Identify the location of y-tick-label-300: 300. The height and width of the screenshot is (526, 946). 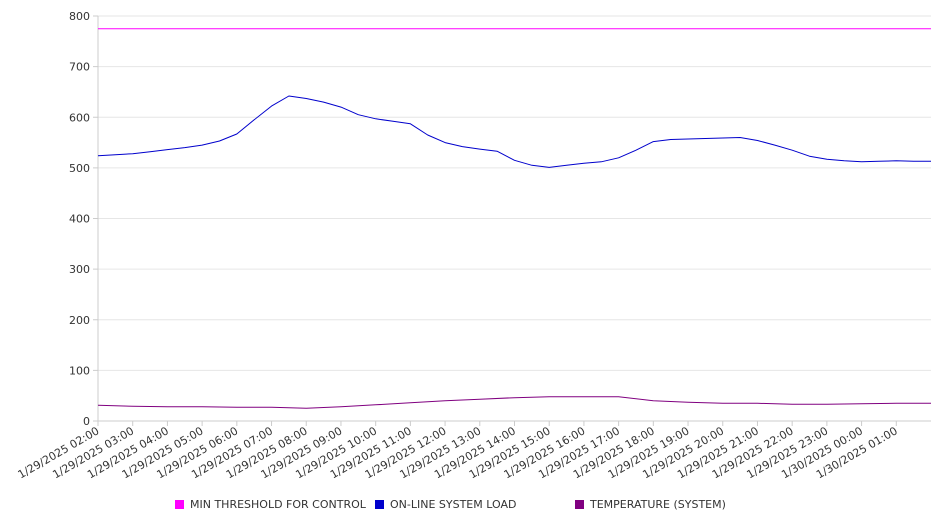
(79, 269).